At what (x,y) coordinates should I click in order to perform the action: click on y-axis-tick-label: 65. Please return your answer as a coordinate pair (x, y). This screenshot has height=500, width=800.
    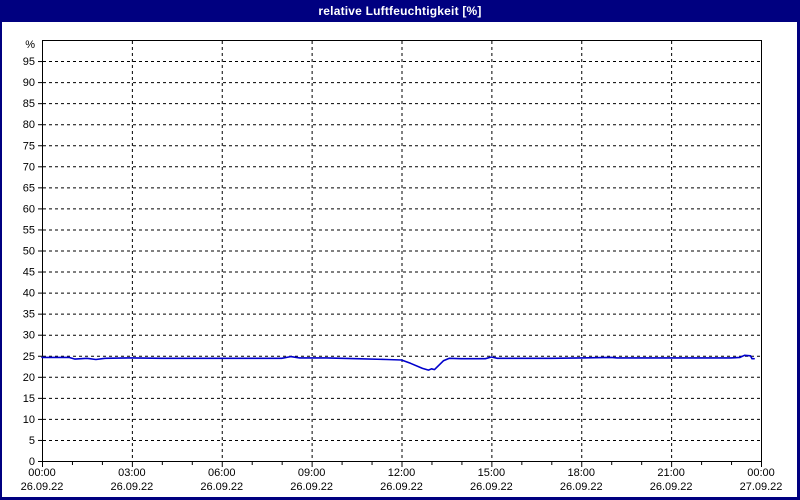
    Looking at the image, I should click on (29, 188).